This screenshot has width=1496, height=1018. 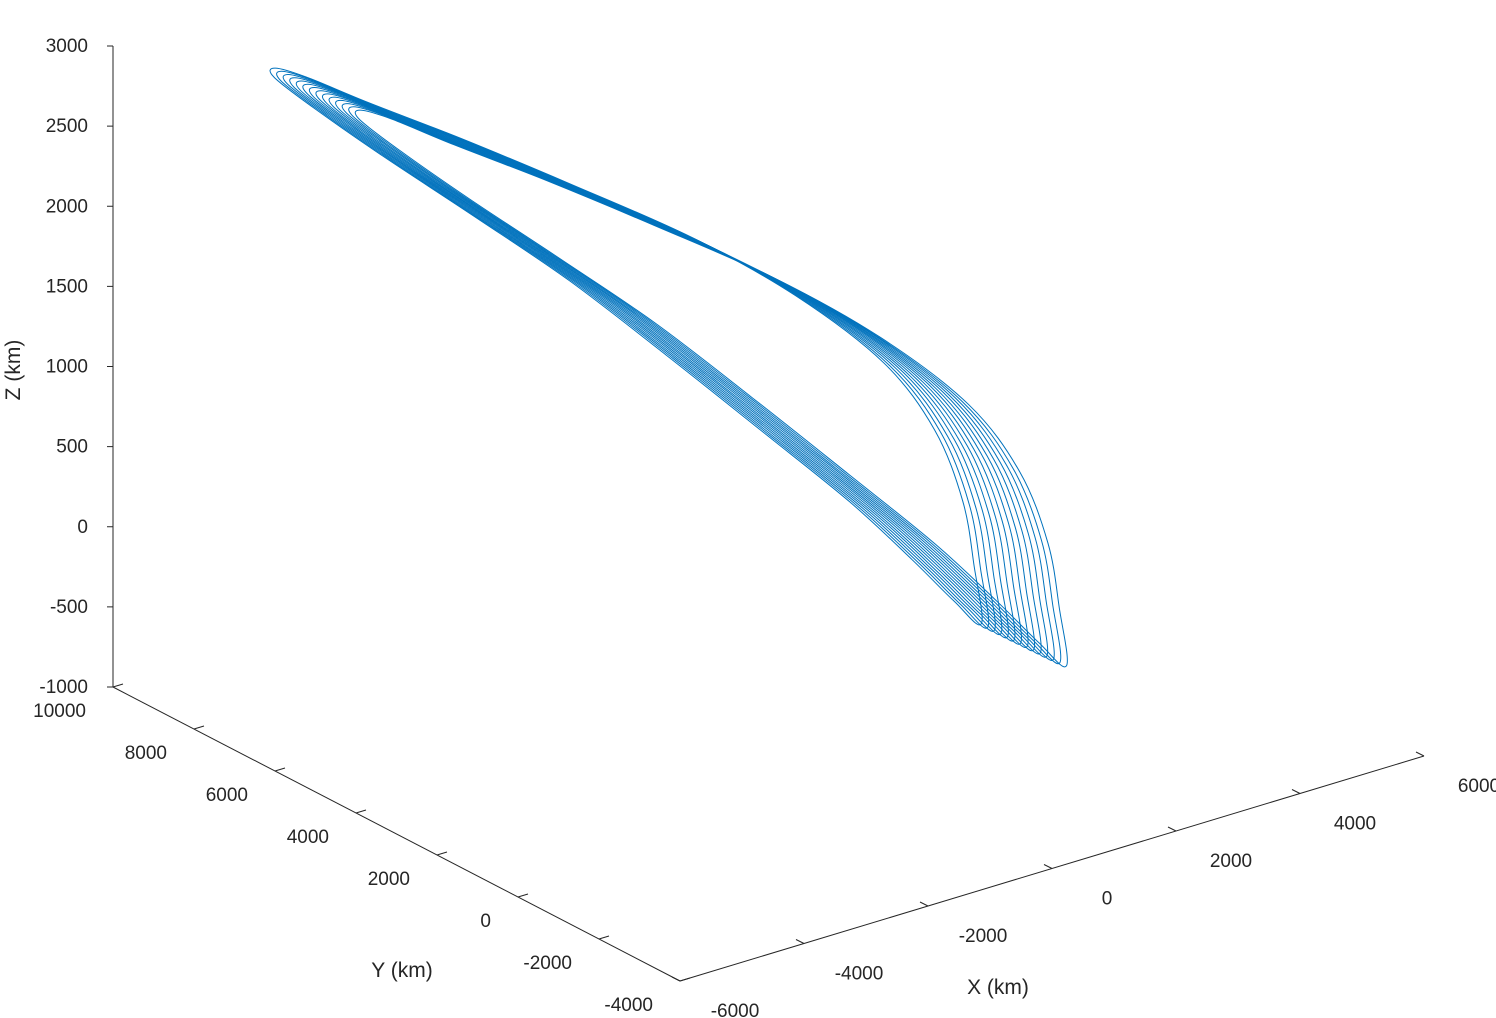 What do you see at coordinates (146, 753) in the screenshot?
I see `y-tick-label: 8000` at bounding box center [146, 753].